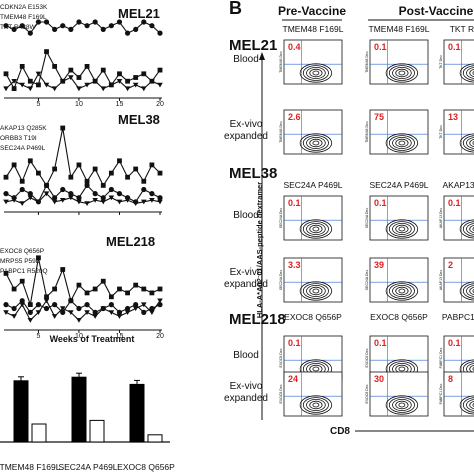 The image size is (474, 474). Describe the element at coordinates (235, 9) in the screenshot. I see `panel-letter-b: B` at that location.